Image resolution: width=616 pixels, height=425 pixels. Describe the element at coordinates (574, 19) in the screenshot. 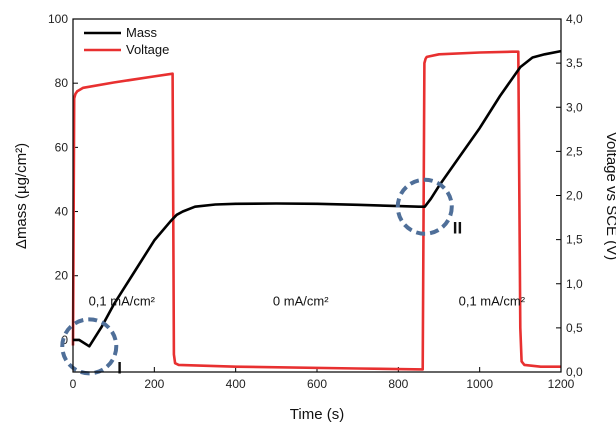

I see `right-y-tick-label: 4,0` at that location.